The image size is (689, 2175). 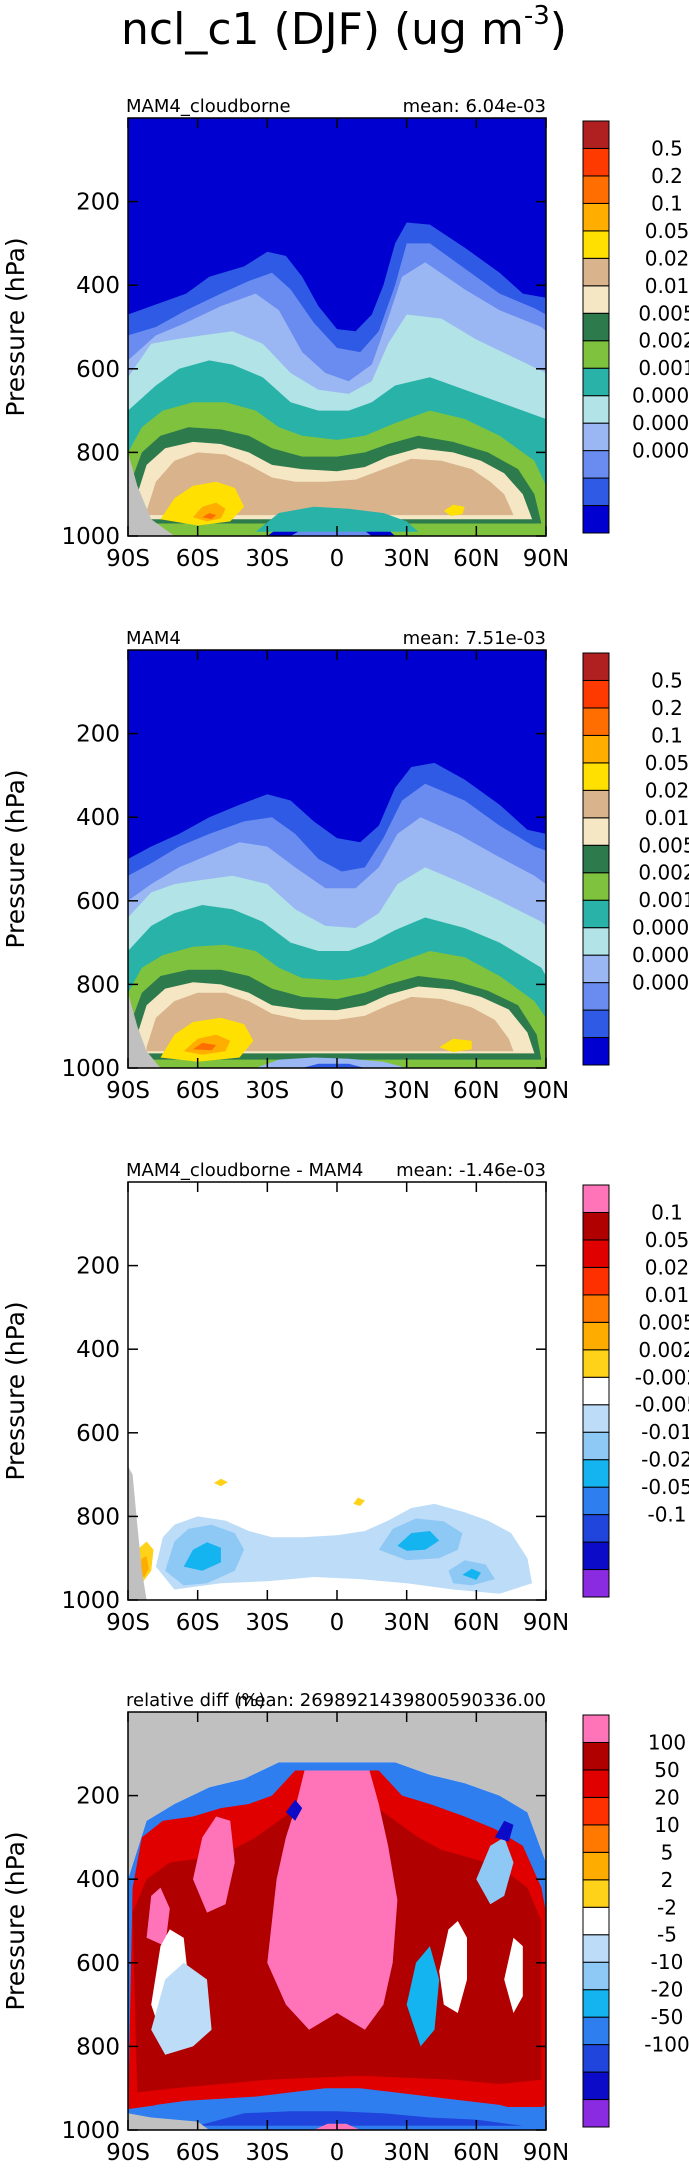 I want to click on colorbar-label: 10, so click(x=666, y=1825).